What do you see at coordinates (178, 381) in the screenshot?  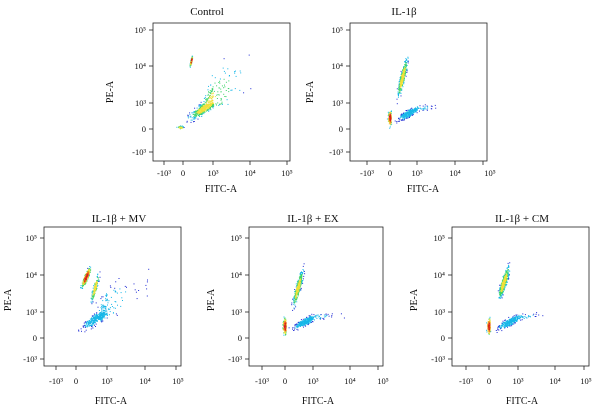 I see `x-tick-label: 10⁵` at bounding box center [178, 381].